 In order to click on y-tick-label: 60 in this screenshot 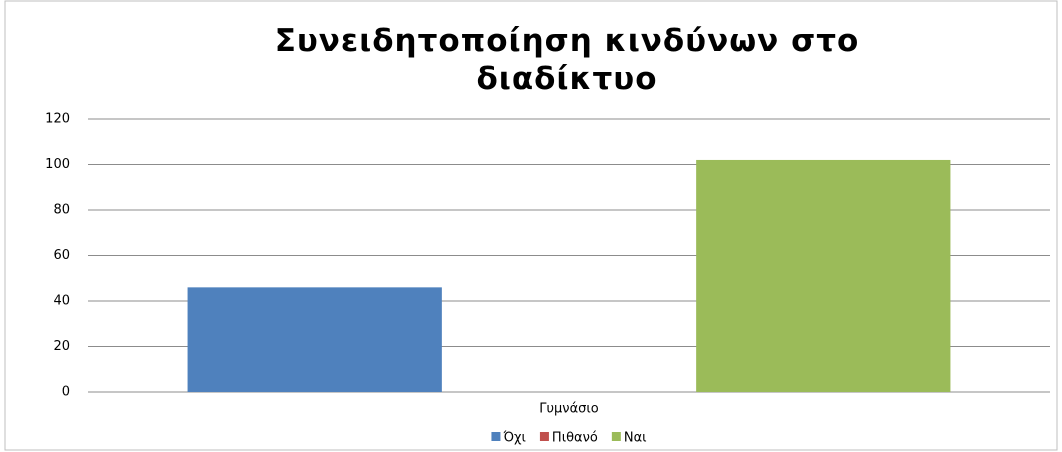, I will do `click(61, 255)`.